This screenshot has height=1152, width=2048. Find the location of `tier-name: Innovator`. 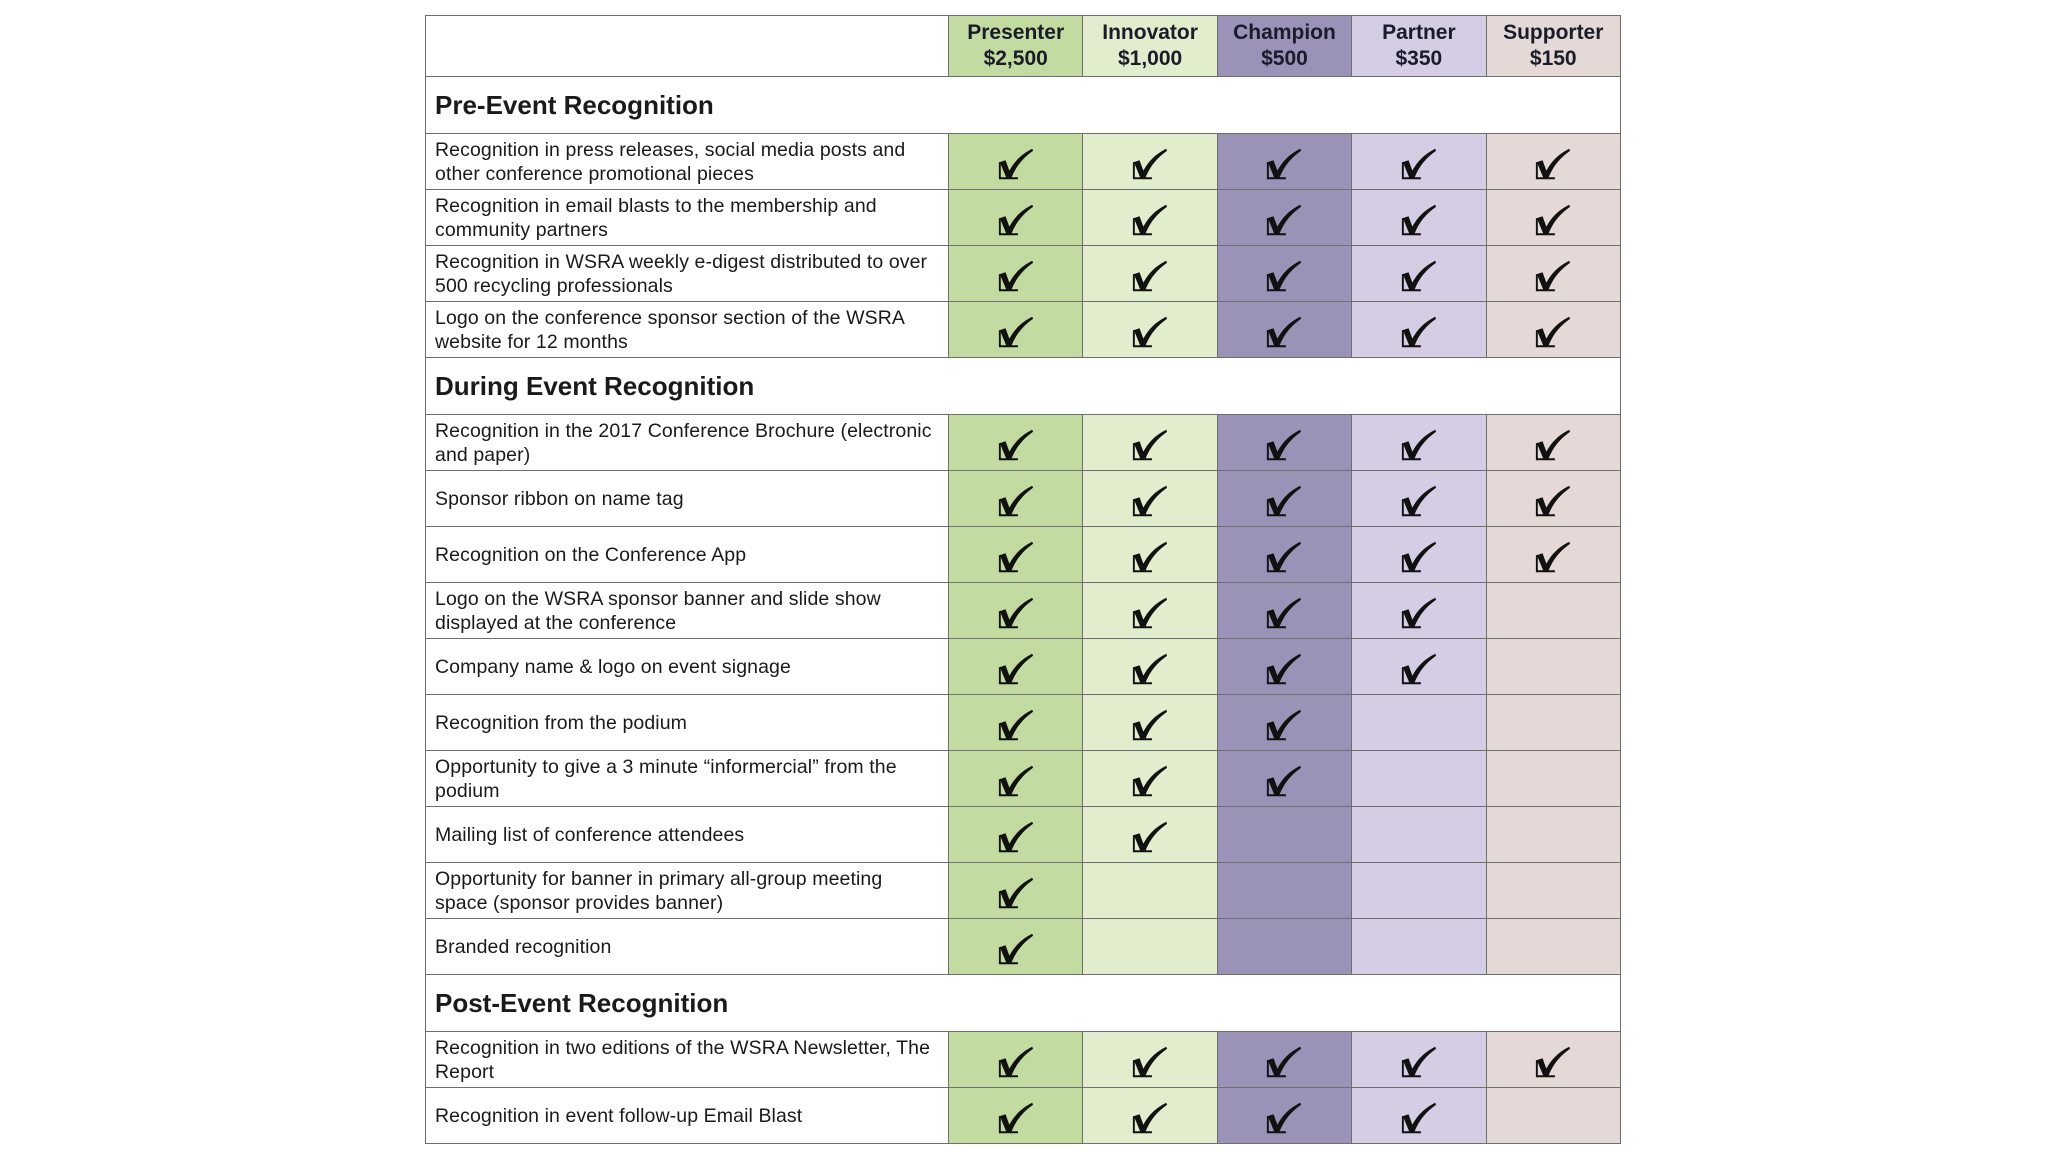

tier-name: Innovator is located at coordinates (1150, 32).